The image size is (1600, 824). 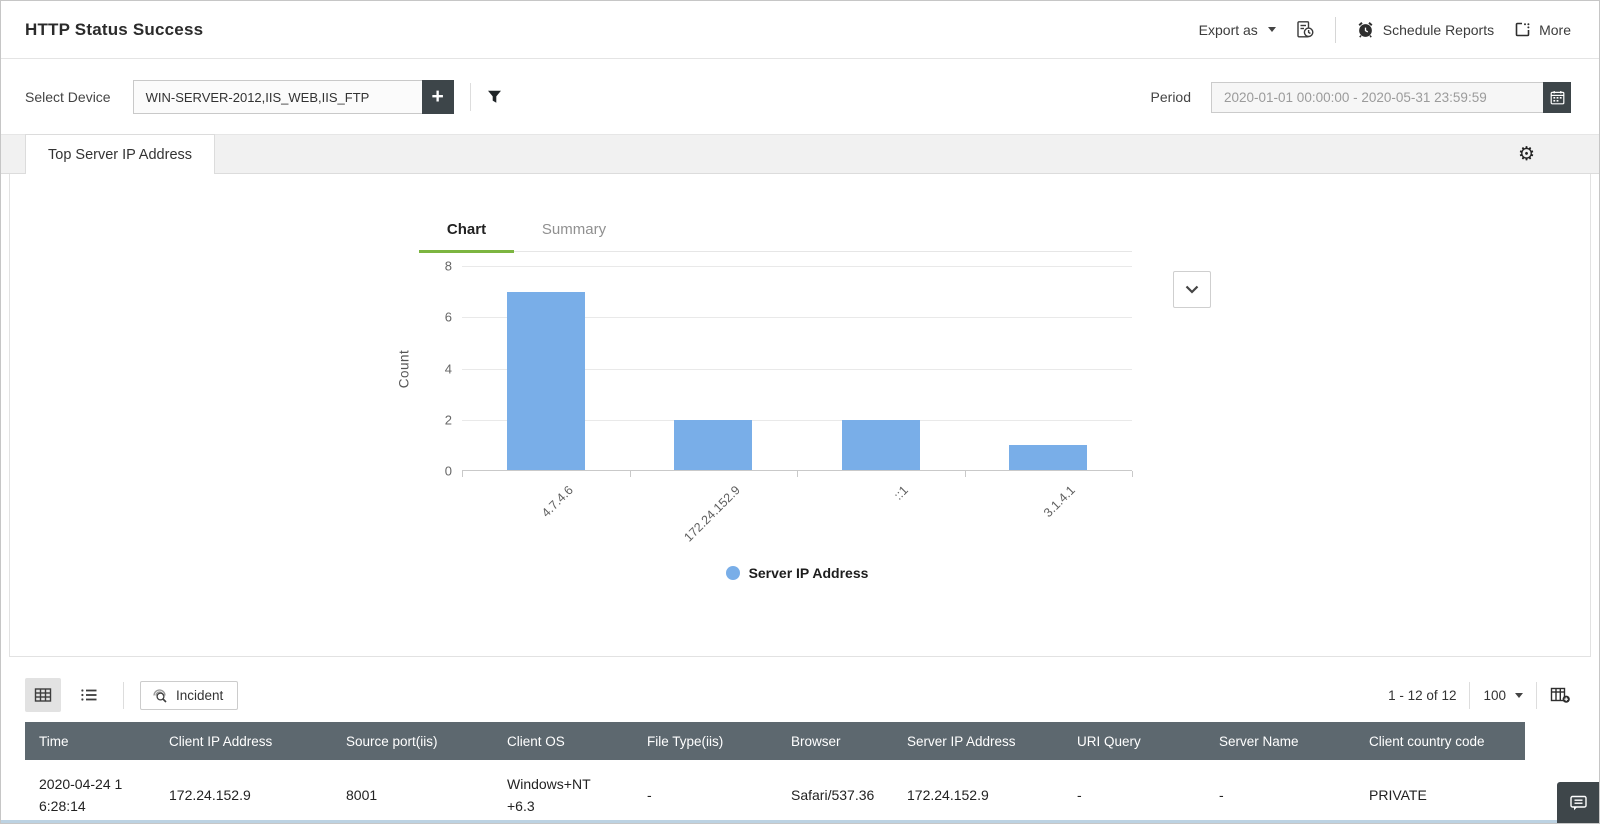 I want to click on header-divider, so click(x=1335, y=29).